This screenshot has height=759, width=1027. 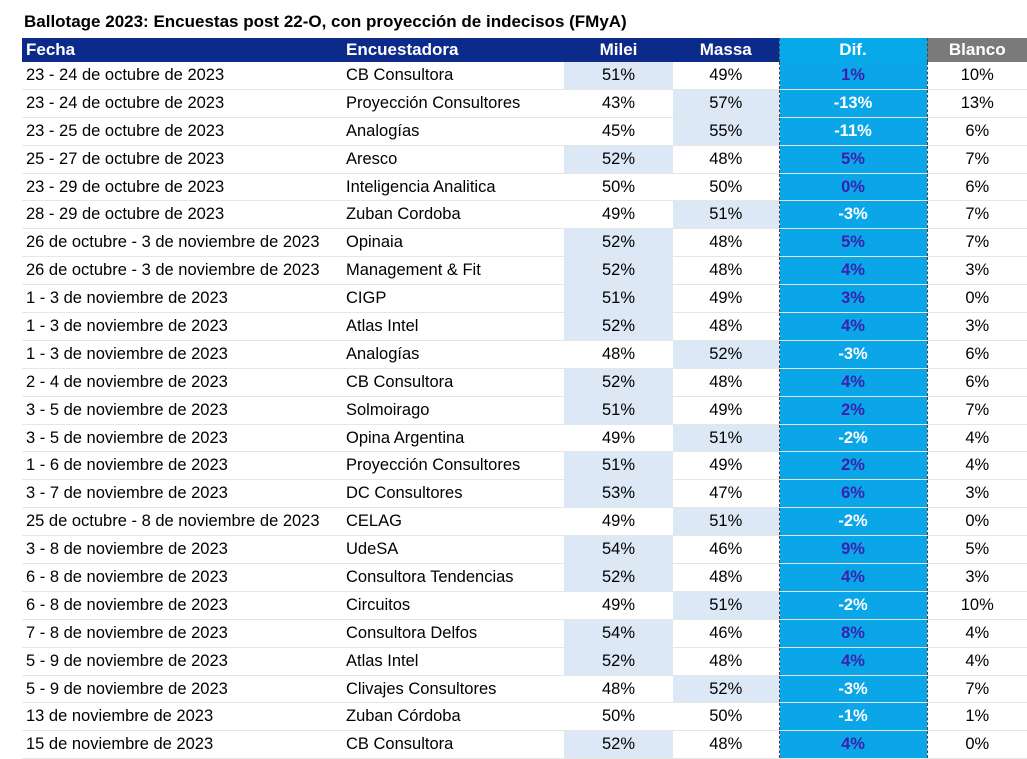 I want to click on cell-milei: 51%, so click(x=618, y=299).